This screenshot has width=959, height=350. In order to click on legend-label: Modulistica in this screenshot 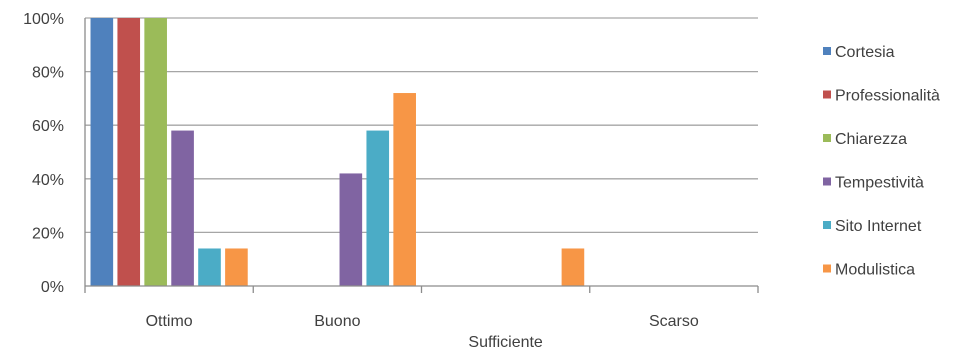, I will do `click(875, 270)`.